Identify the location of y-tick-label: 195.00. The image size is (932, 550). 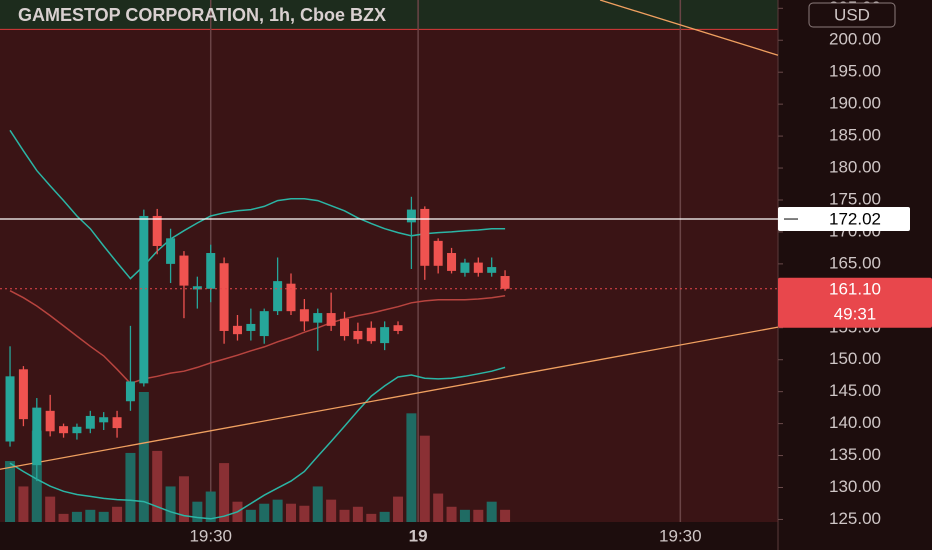
(855, 71).